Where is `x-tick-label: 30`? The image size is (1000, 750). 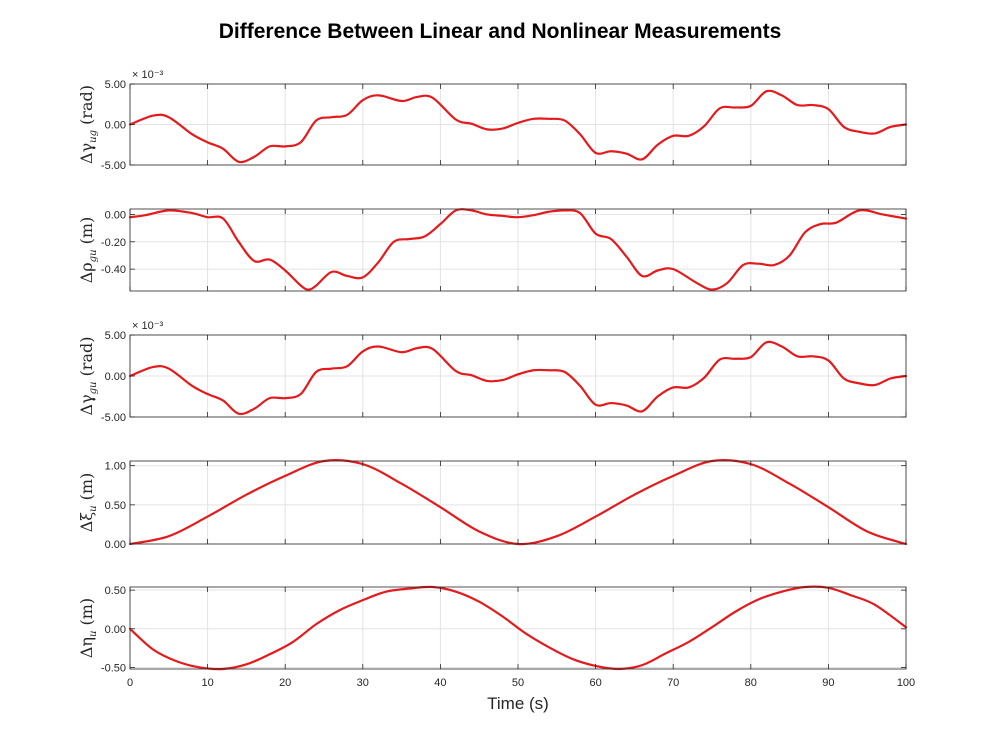 x-tick-label: 30 is located at coordinates (363, 683).